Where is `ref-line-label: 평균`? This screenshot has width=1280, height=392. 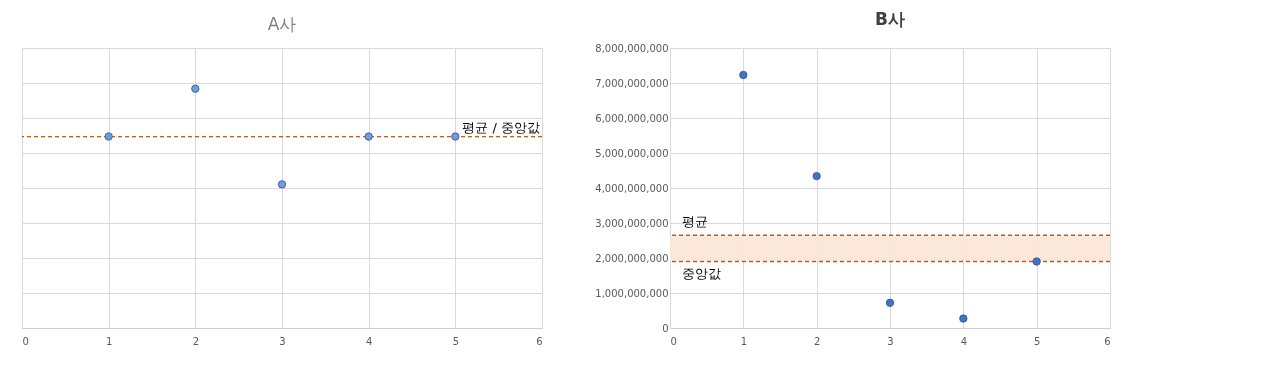
ref-line-label: 평균 is located at coordinates (695, 222).